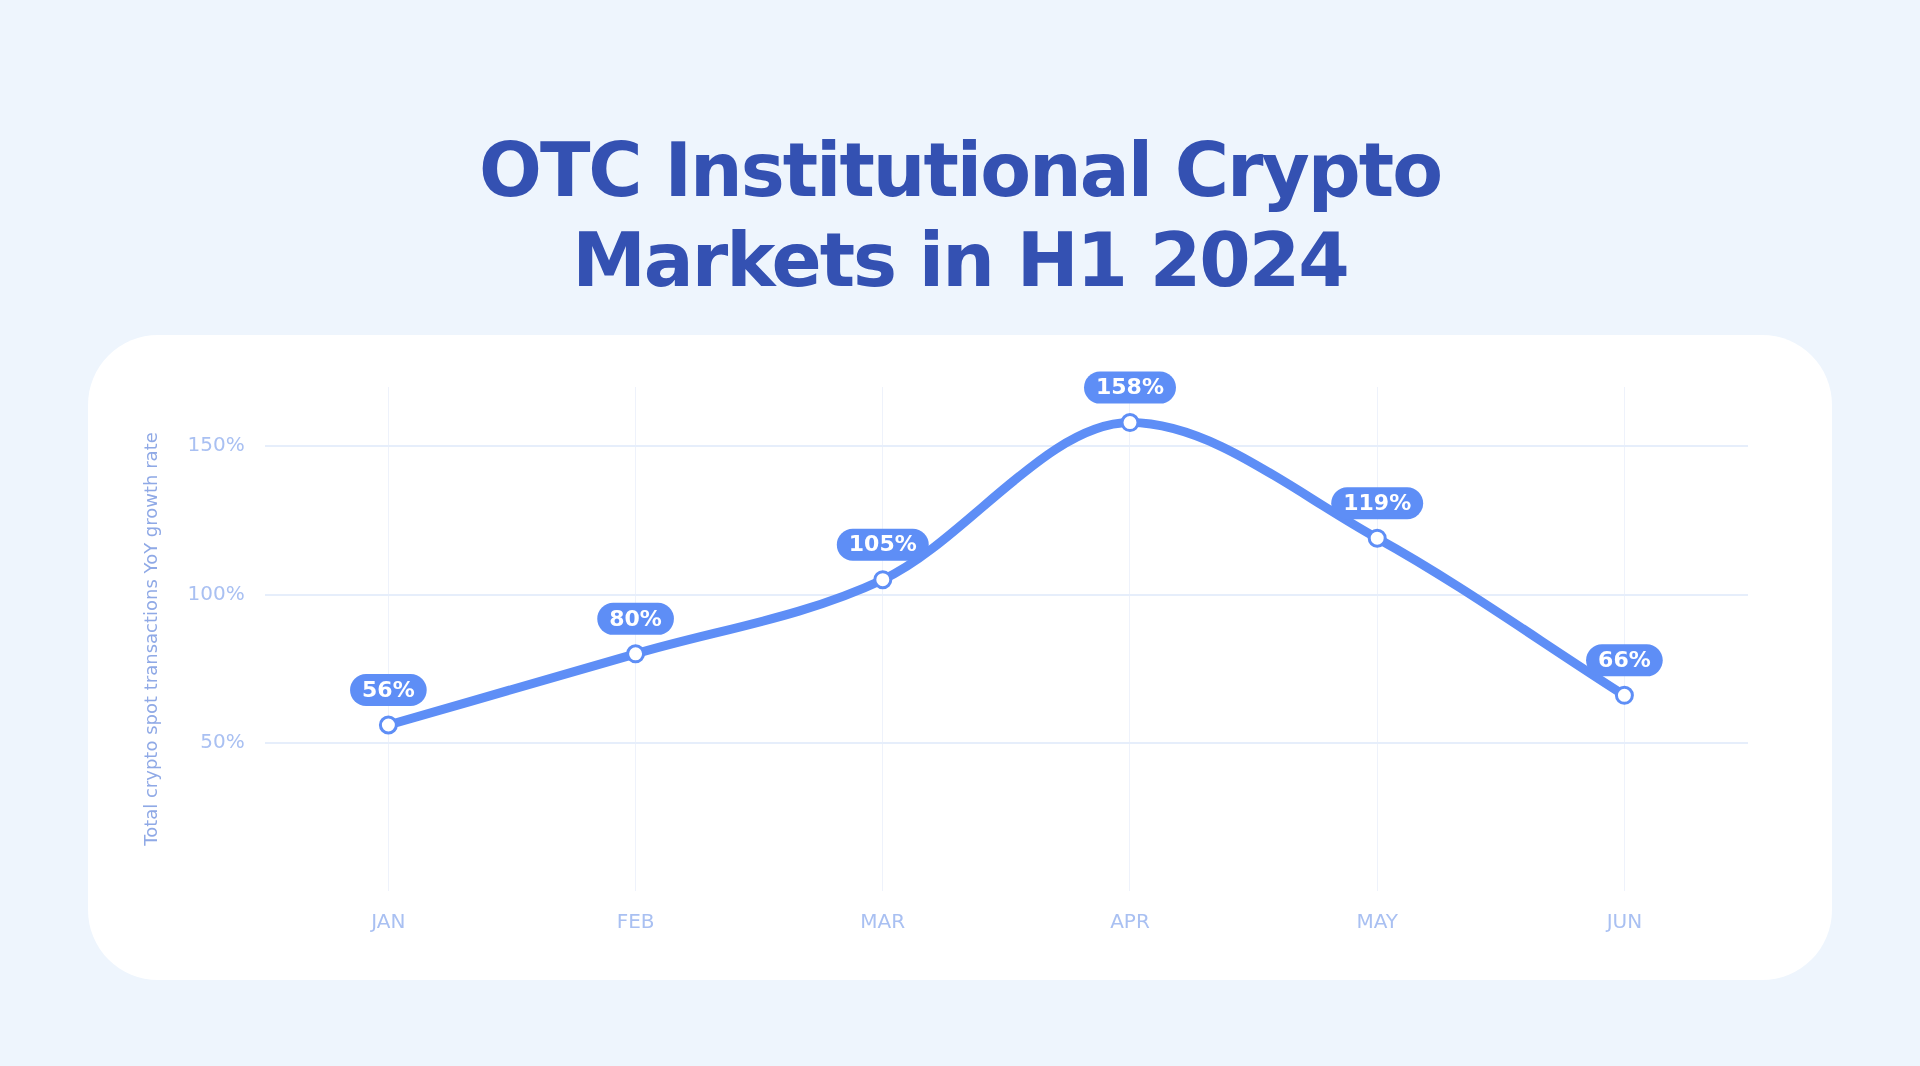 This screenshot has height=1066, width=1920. I want to click on x-tick-label: JUN, so click(1623, 921).